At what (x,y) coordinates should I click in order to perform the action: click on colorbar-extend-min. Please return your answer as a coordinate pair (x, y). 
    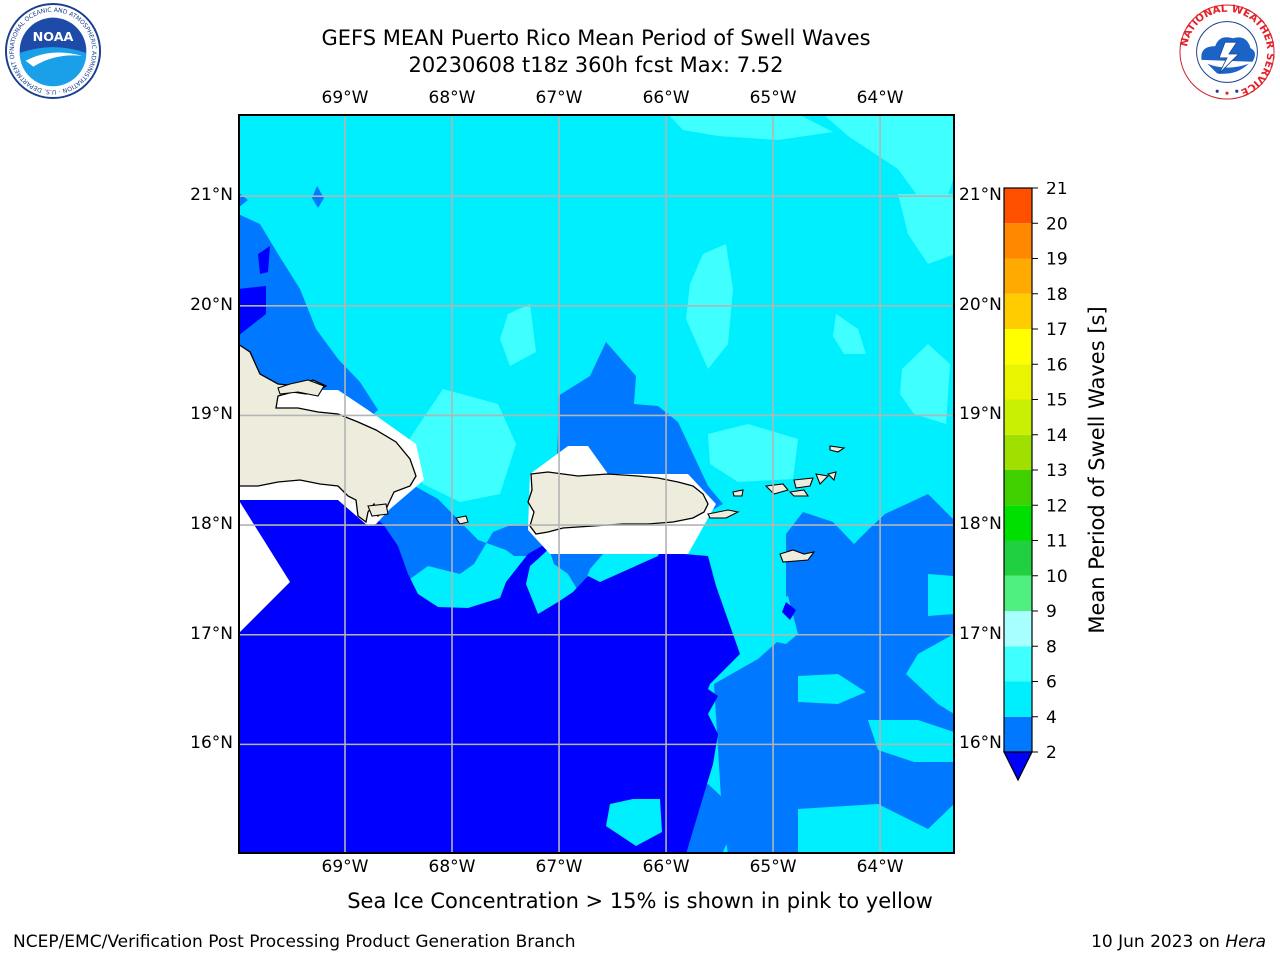
    Looking at the image, I should click on (1018, 766).